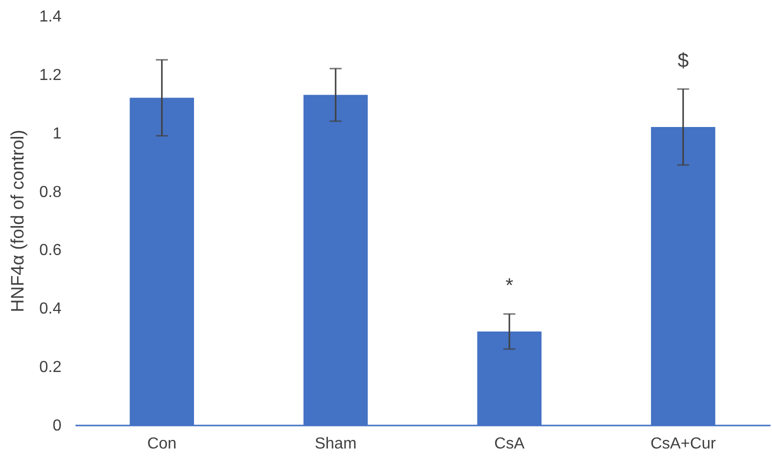 The height and width of the screenshot is (459, 772). I want to click on x-tick-label: CsA, so click(509, 444).